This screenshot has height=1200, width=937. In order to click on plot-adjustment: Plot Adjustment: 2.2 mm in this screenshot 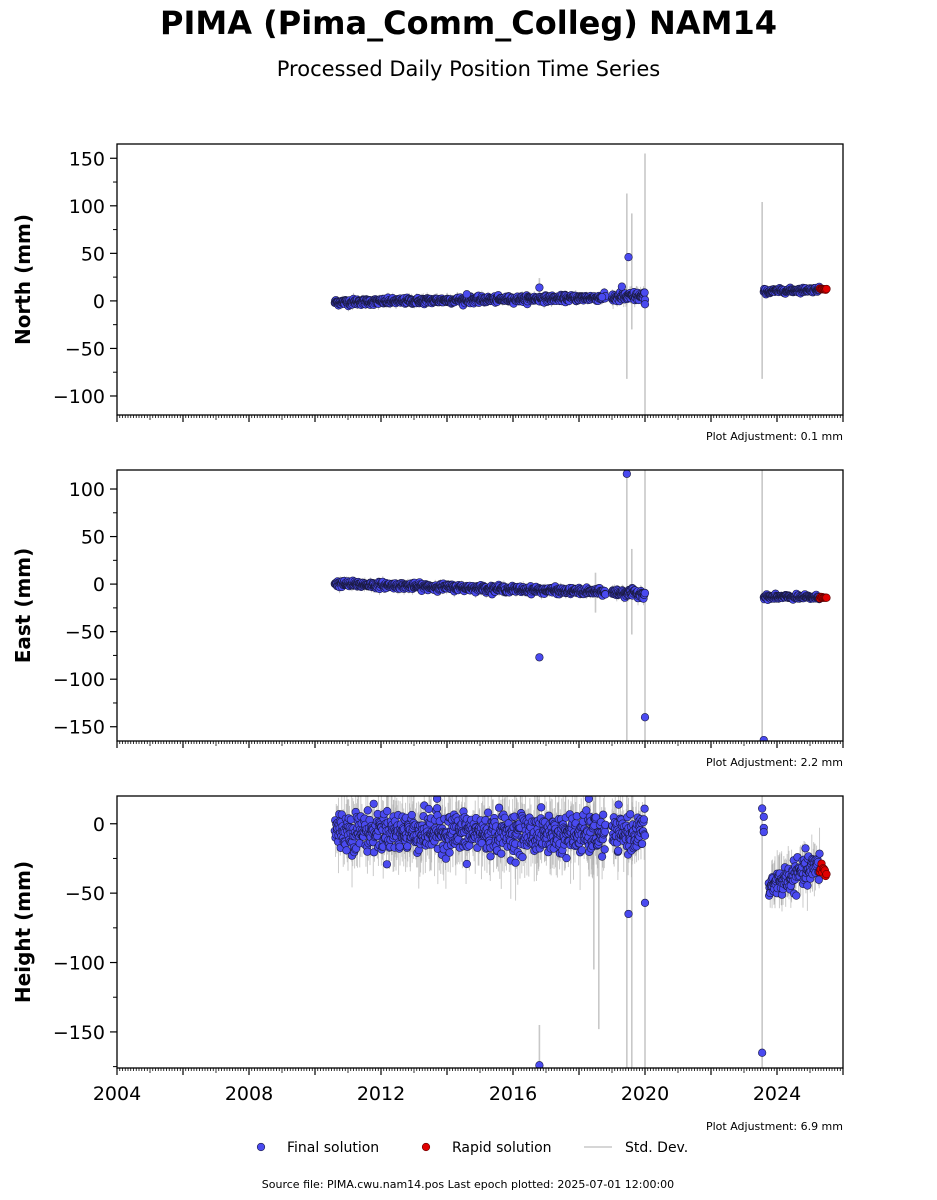, I will do `click(774, 762)`.